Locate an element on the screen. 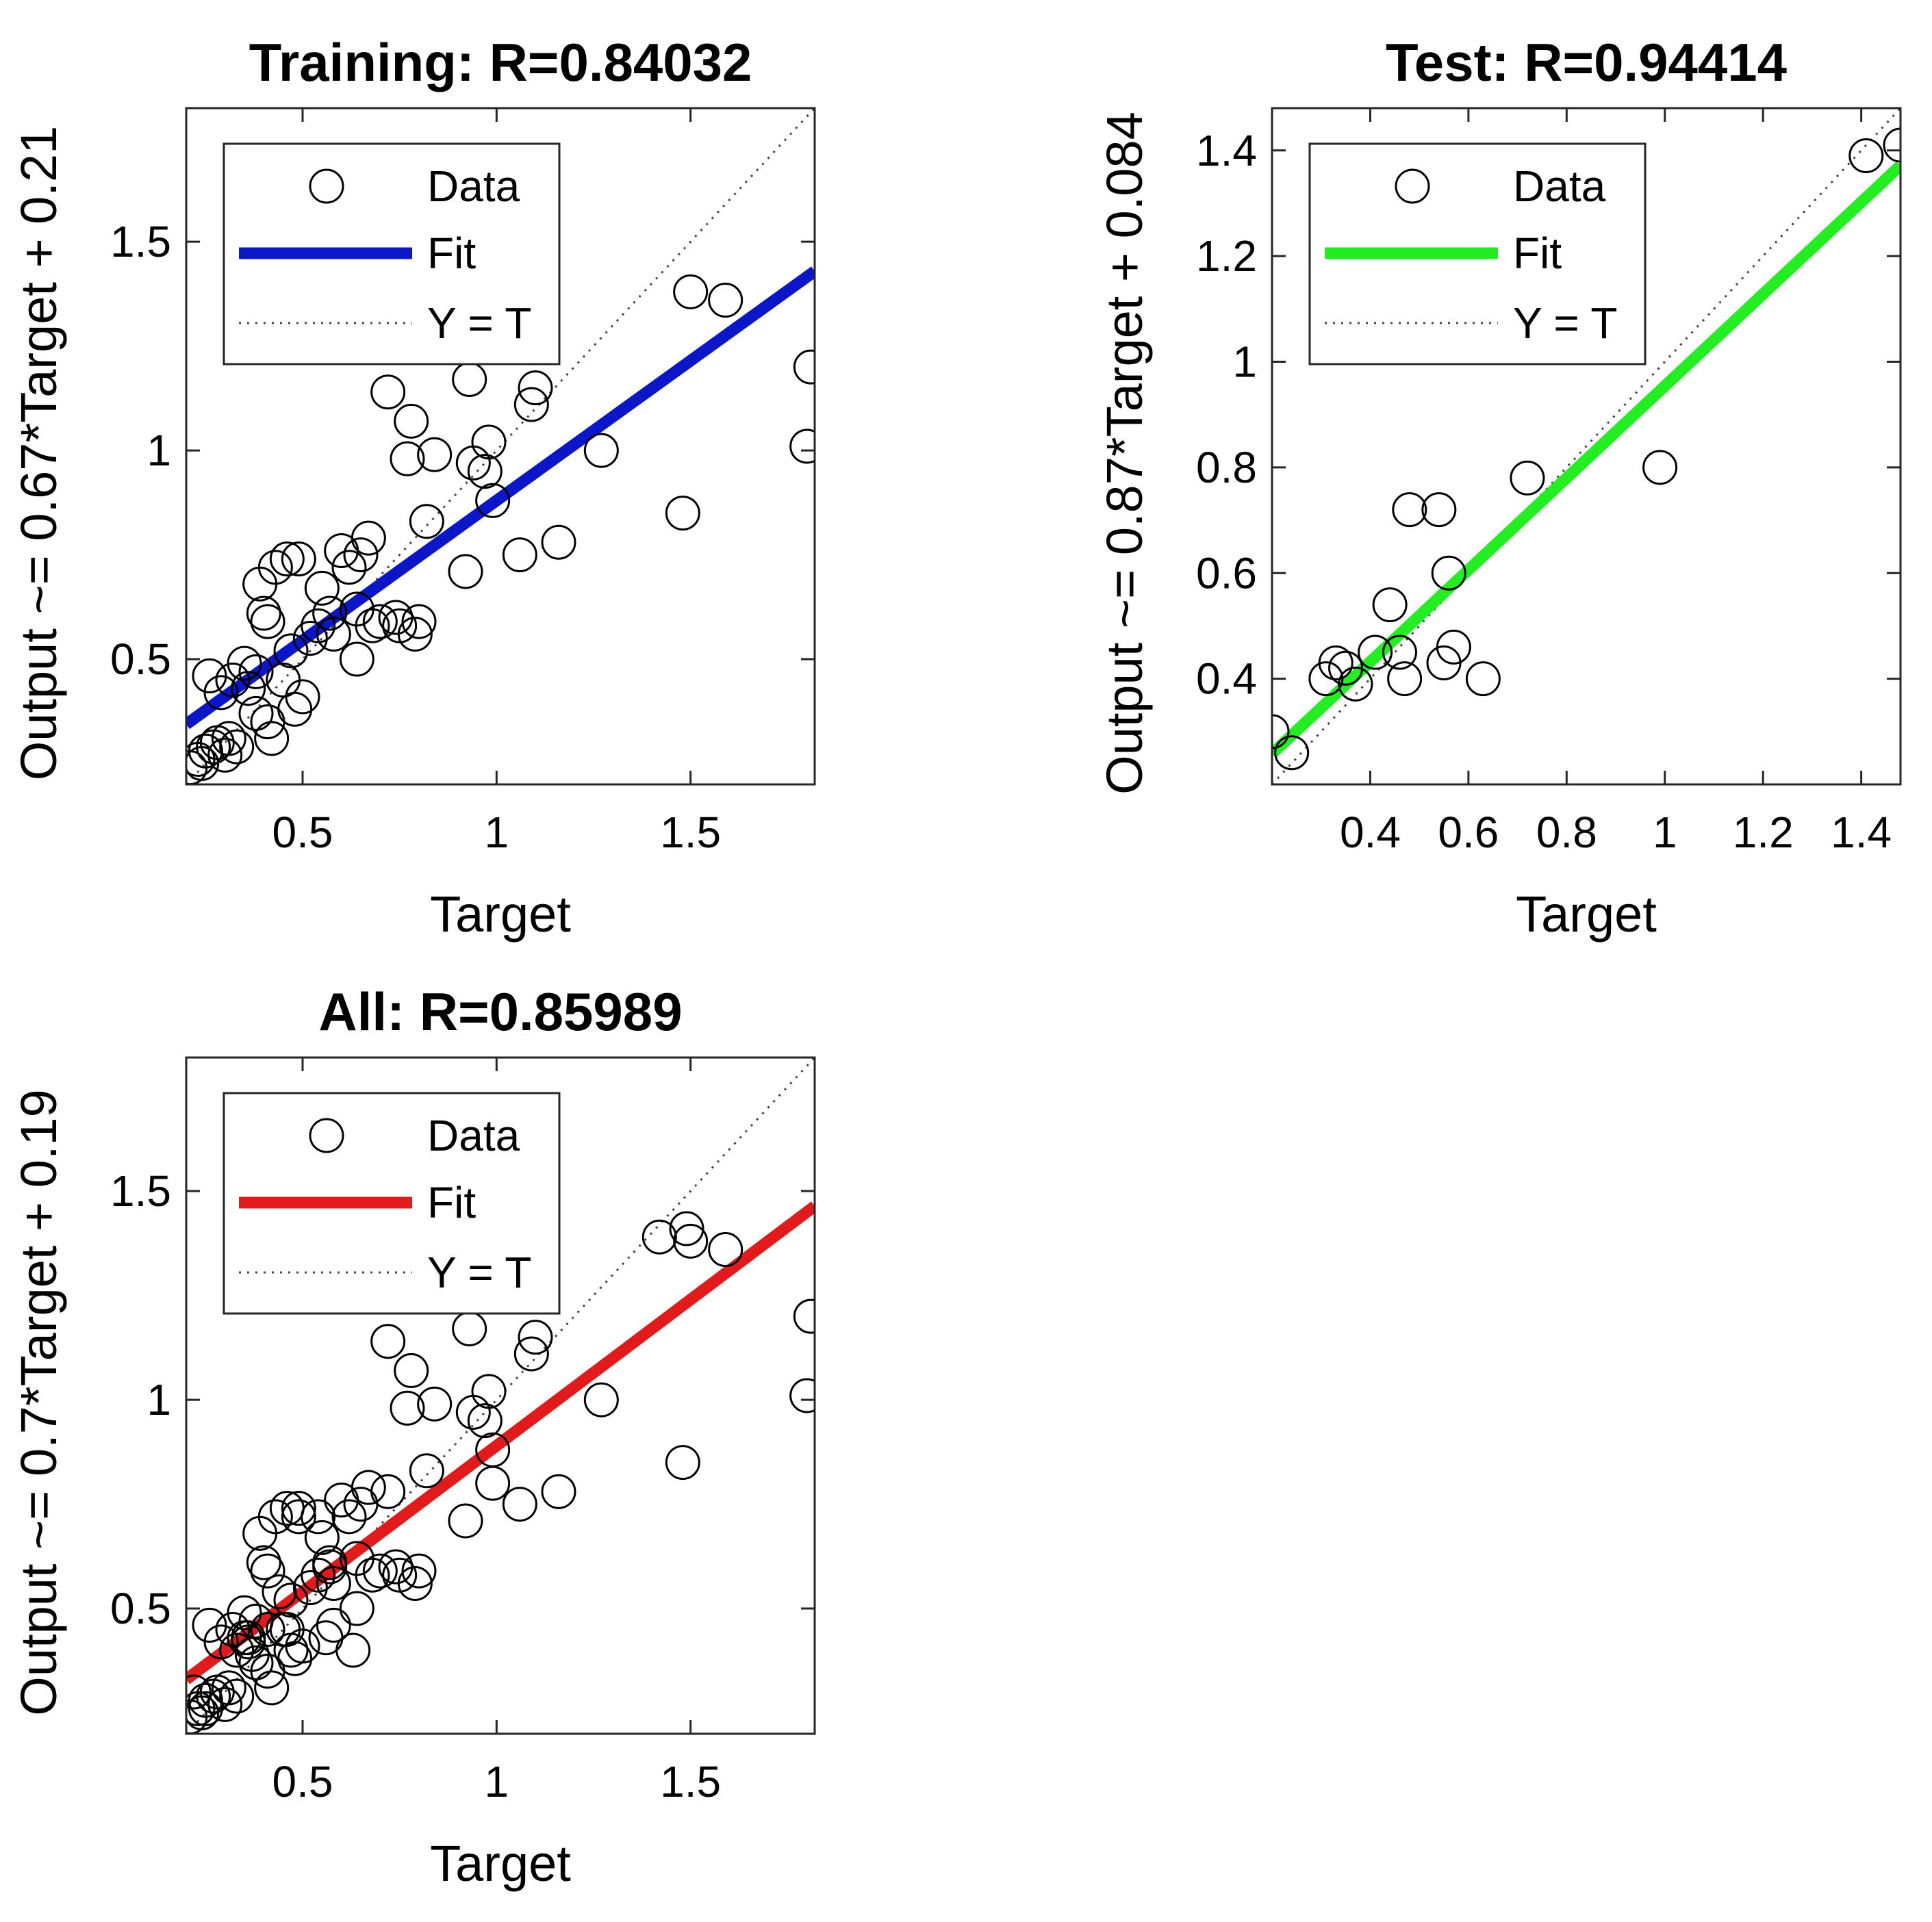  chart-test-legend-ref-label: Y = T is located at coordinates (1565, 323).